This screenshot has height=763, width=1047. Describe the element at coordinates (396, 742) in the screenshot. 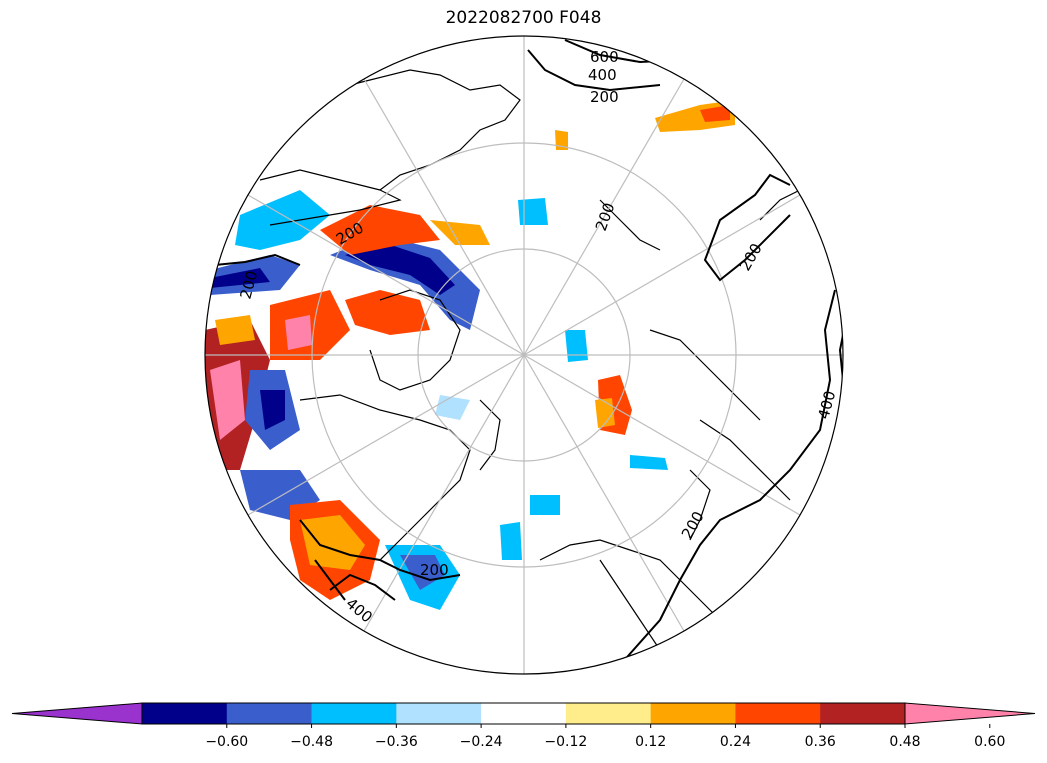

I see `colorbar-tick-label: −0.36` at that location.